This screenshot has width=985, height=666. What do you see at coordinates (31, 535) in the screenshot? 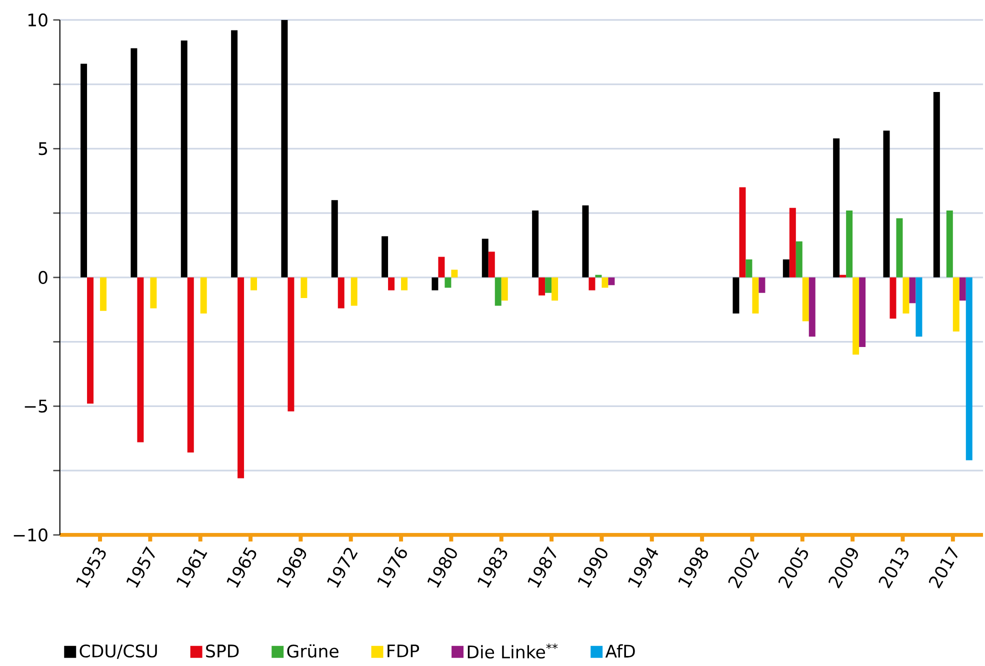
I see `y-tick-label: −10` at bounding box center [31, 535].